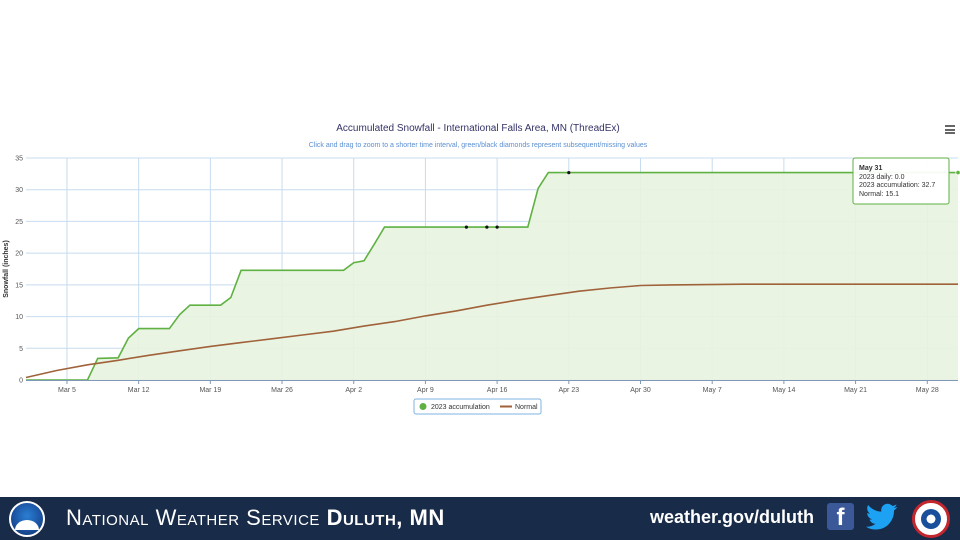 Image resolution: width=960 pixels, height=540 pixels. I want to click on legend-swatch-accumulation, so click(423, 406).